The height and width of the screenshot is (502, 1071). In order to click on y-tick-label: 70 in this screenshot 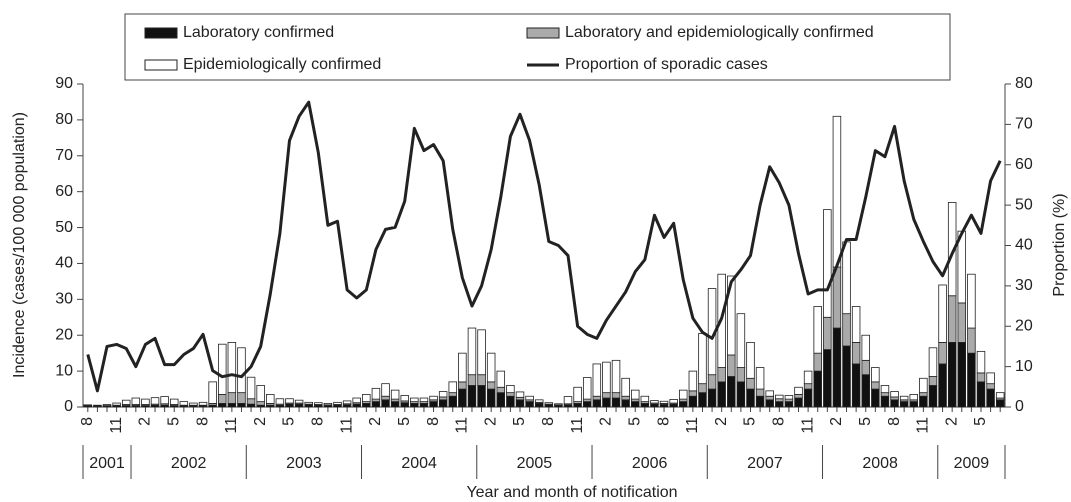, I will do `click(64, 155)`.